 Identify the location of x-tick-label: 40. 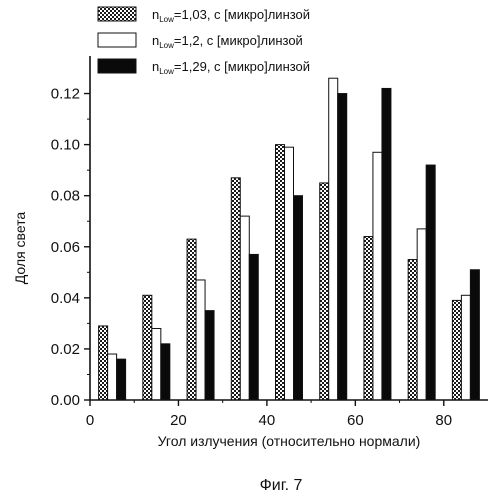
(267, 420).